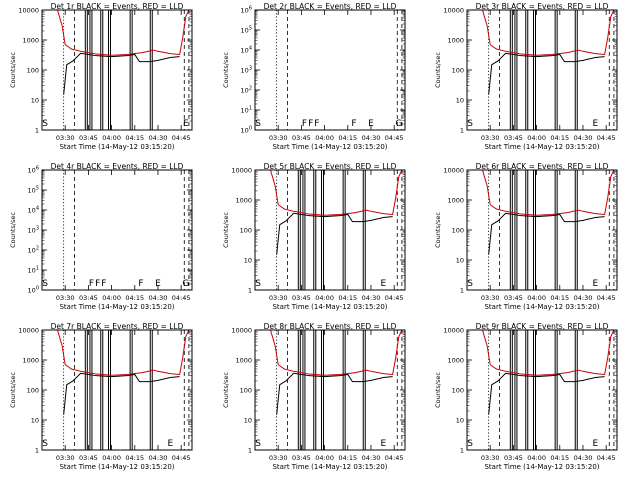 Image resolution: width=640 pixels, height=485 pixels. Describe the element at coordinates (462, 131) in the screenshot. I see `y-tick-label: 1` at that location.